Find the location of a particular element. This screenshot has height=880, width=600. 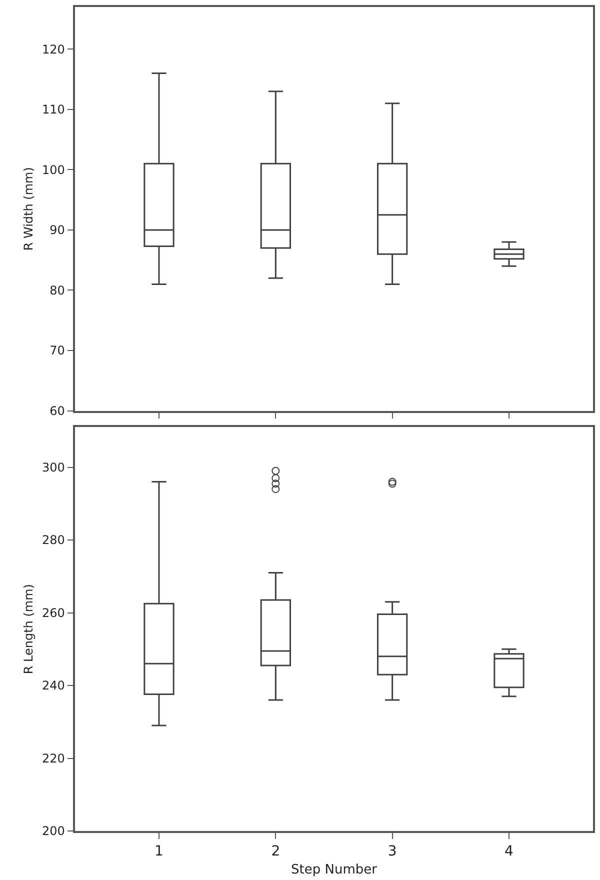

x-axis-title: Step Number is located at coordinates (334, 870).